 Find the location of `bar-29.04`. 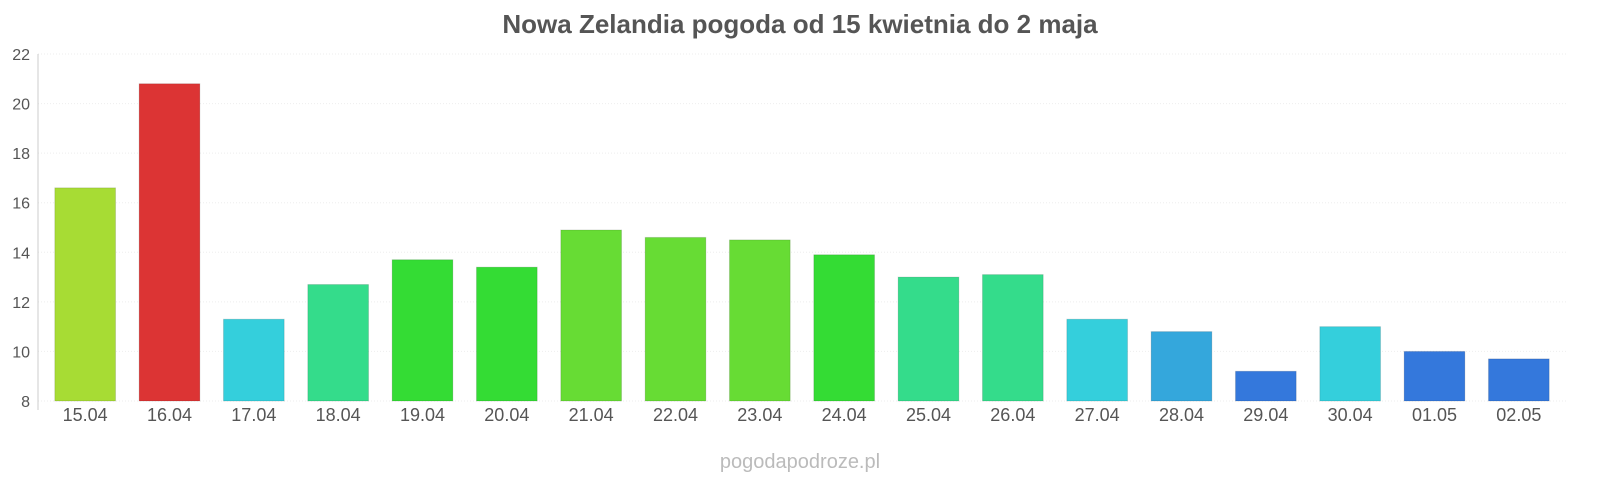

bar-29.04 is located at coordinates (1265, 386).